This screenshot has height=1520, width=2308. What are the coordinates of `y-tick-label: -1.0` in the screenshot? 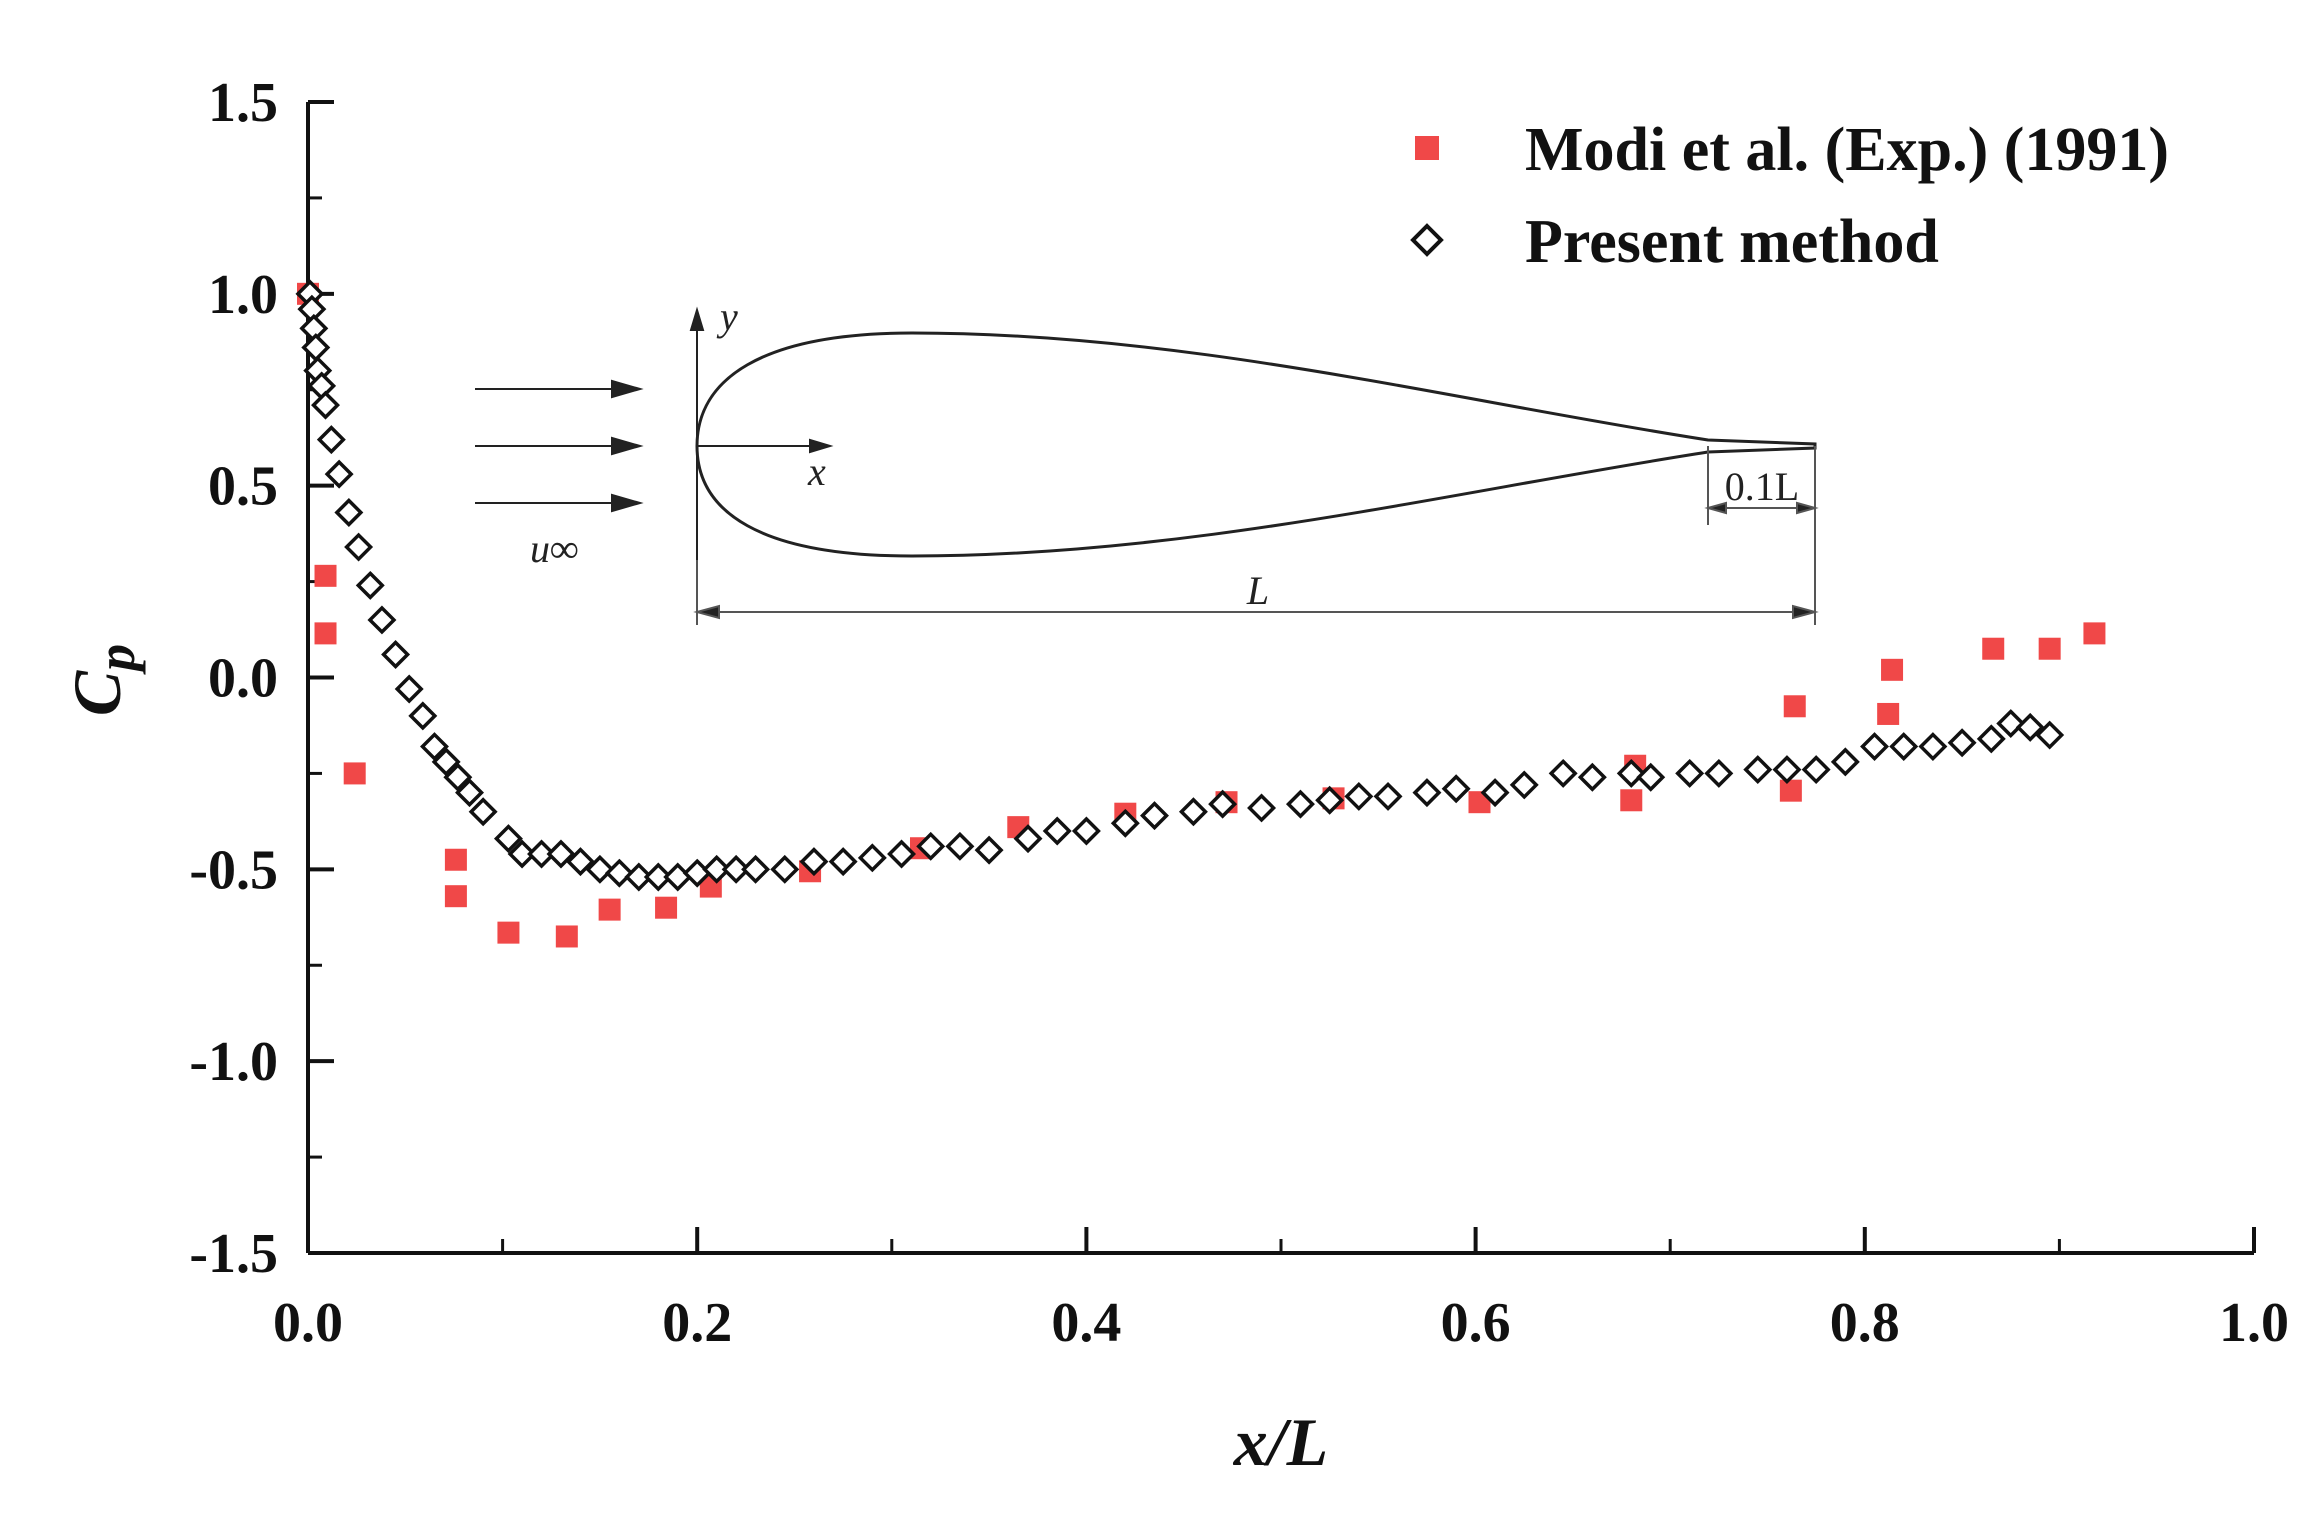 It's located at (233, 1062).